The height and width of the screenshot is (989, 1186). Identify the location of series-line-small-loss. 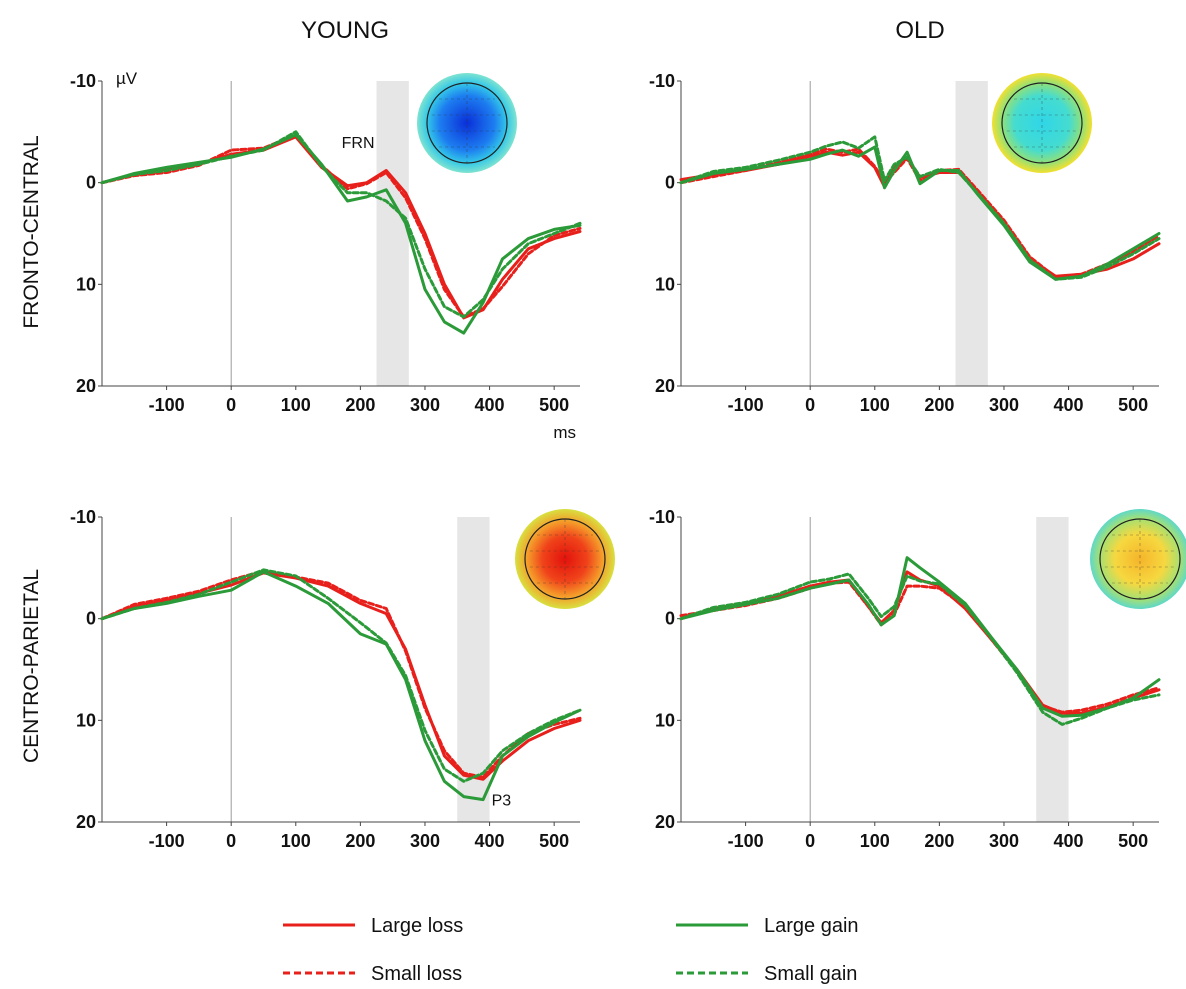
(341, 226).